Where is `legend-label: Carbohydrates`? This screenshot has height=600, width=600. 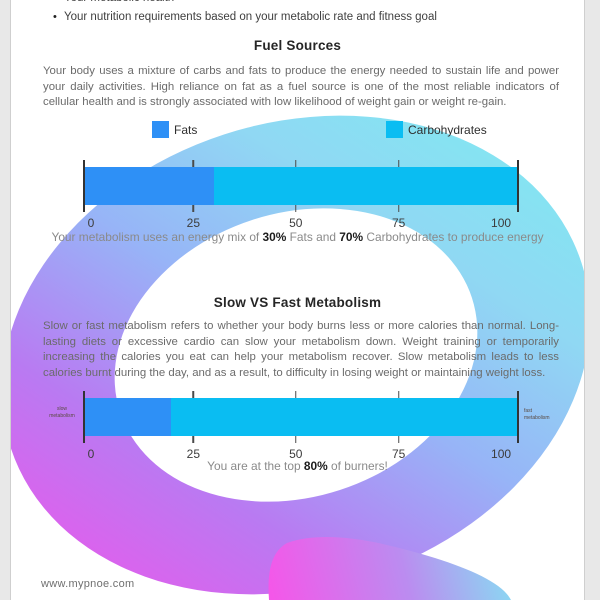 legend-label: Carbohydrates is located at coordinates (447, 129).